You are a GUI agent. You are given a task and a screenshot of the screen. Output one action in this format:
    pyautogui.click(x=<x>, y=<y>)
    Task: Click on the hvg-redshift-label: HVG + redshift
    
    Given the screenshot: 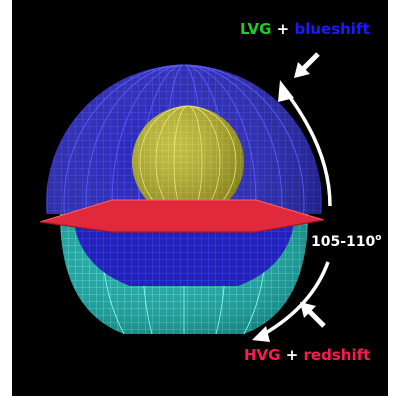 What is the action you would take?
    pyautogui.click(x=307, y=355)
    